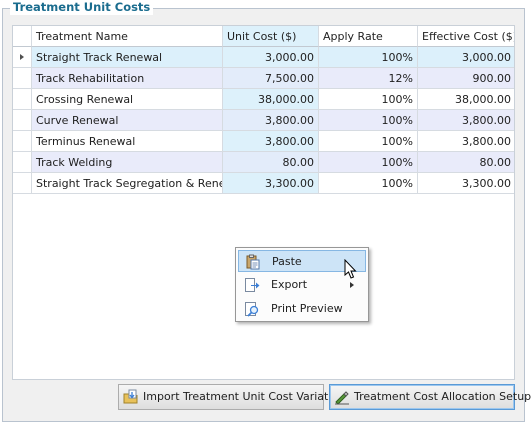 The image size is (531, 427). What do you see at coordinates (127, 78) in the screenshot?
I see `treatment-name-cell: Track Rehabilitation` at bounding box center [127, 78].